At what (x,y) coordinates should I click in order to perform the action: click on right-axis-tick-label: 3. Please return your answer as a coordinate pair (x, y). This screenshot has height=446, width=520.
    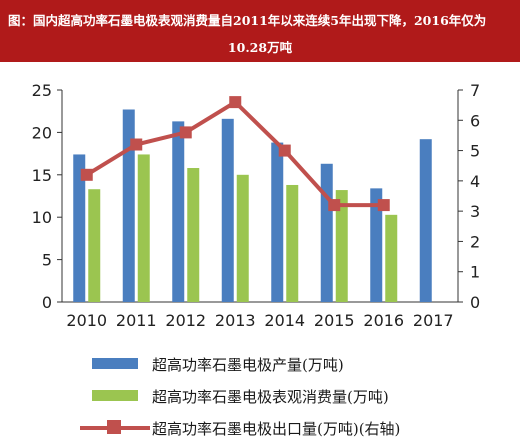
    Looking at the image, I should click on (475, 211).